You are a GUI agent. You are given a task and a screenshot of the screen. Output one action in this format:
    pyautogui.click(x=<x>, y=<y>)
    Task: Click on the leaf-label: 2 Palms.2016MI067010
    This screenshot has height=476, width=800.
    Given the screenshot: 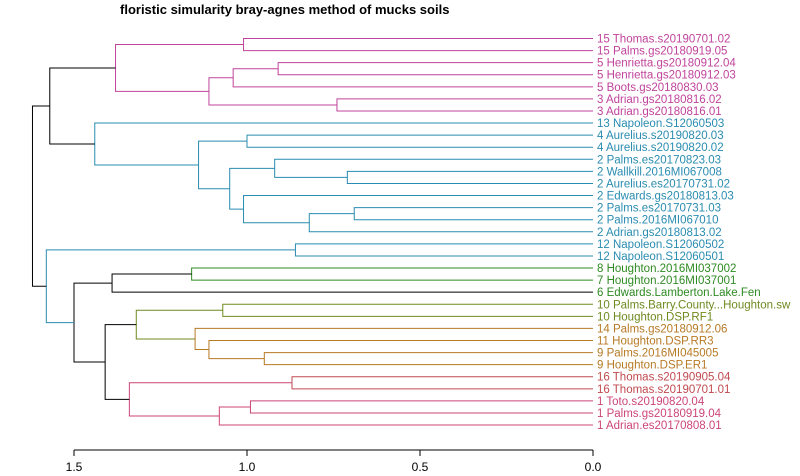 What is the action you would take?
    pyautogui.click(x=657, y=221)
    